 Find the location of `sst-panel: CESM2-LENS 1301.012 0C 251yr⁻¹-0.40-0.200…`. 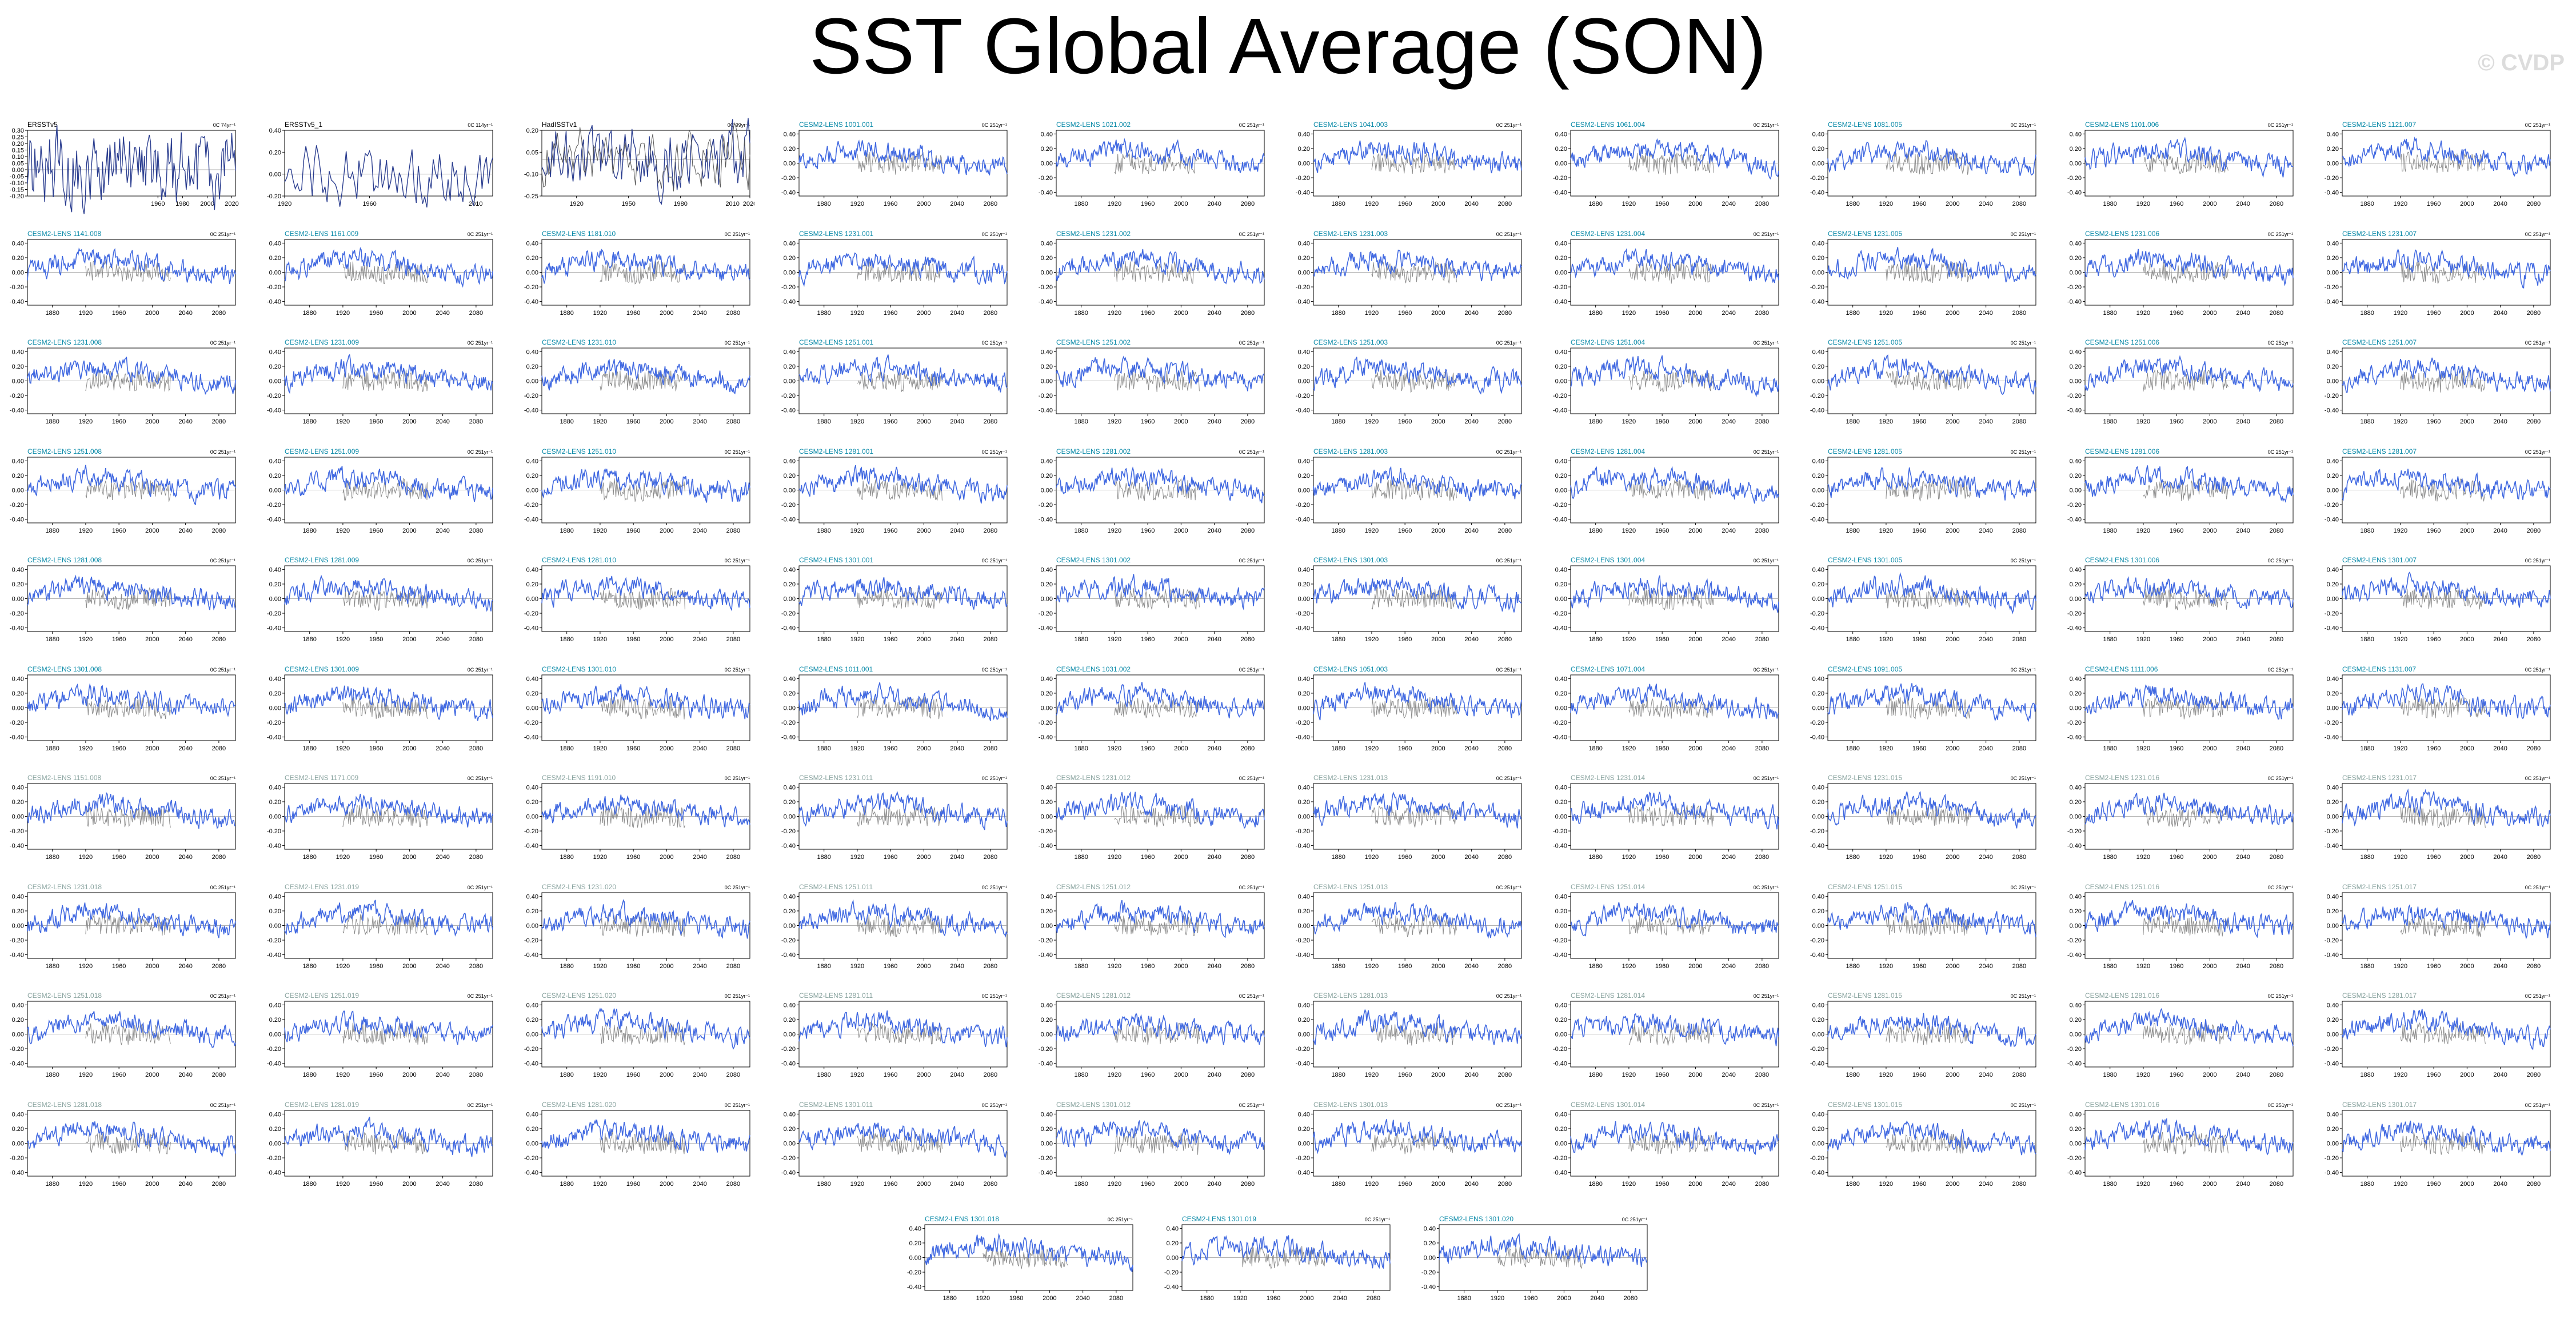

sst-panel: CESM2-LENS 1301.012 0C 251yr⁻¹-0.40-0.200… is located at coordinates (1152, 1144).